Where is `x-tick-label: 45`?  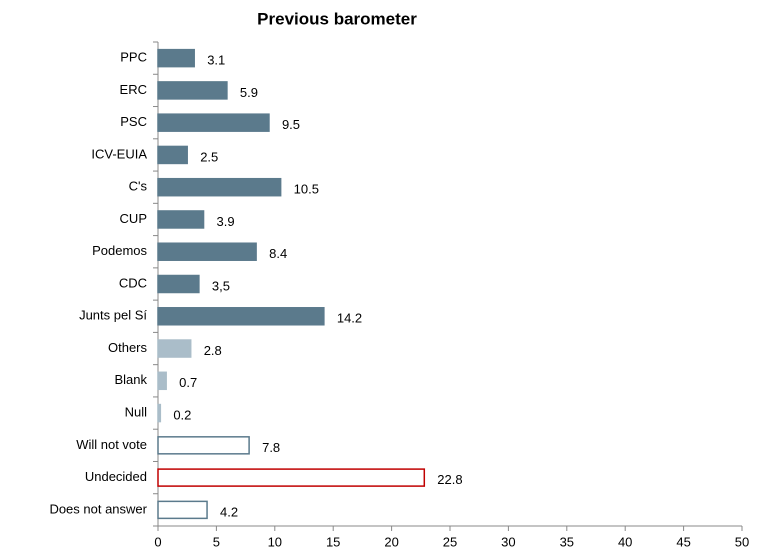
x-tick-label: 45 is located at coordinates (683, 541).